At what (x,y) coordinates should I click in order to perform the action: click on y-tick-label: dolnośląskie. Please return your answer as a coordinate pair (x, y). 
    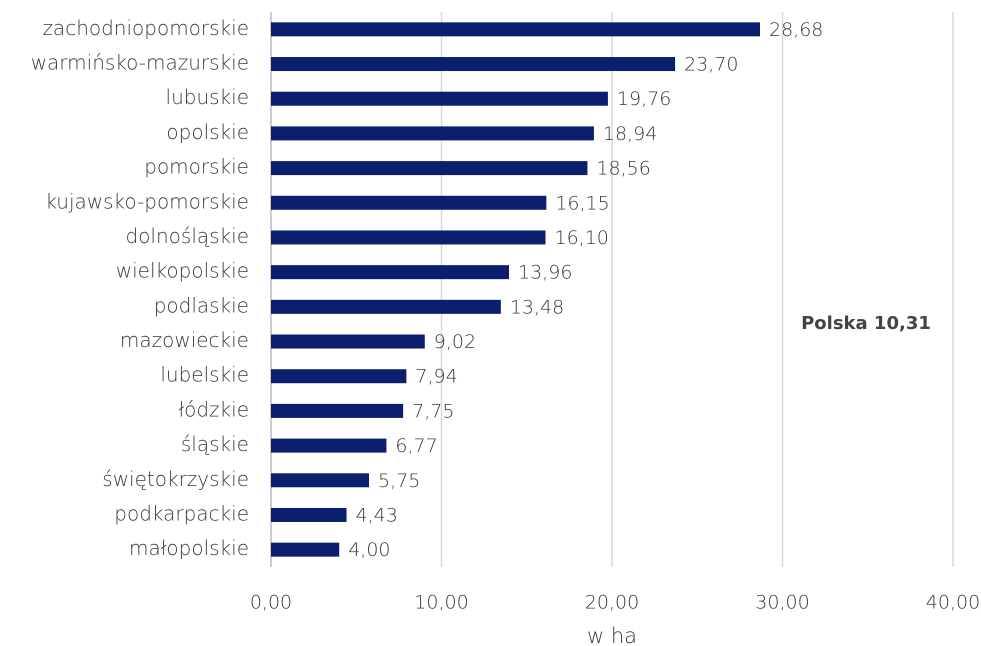
    Looking at the image, I should click on (188, 236).